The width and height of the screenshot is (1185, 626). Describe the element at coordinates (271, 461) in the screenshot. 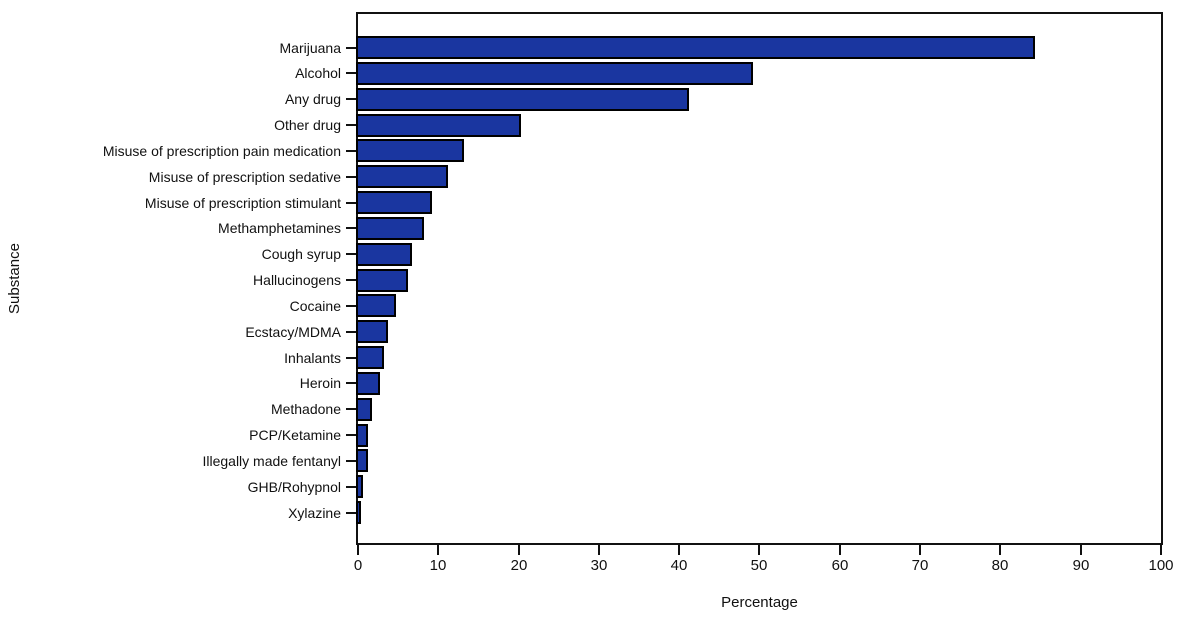

I see `category-label: Illegally made fentanyl` at that location.